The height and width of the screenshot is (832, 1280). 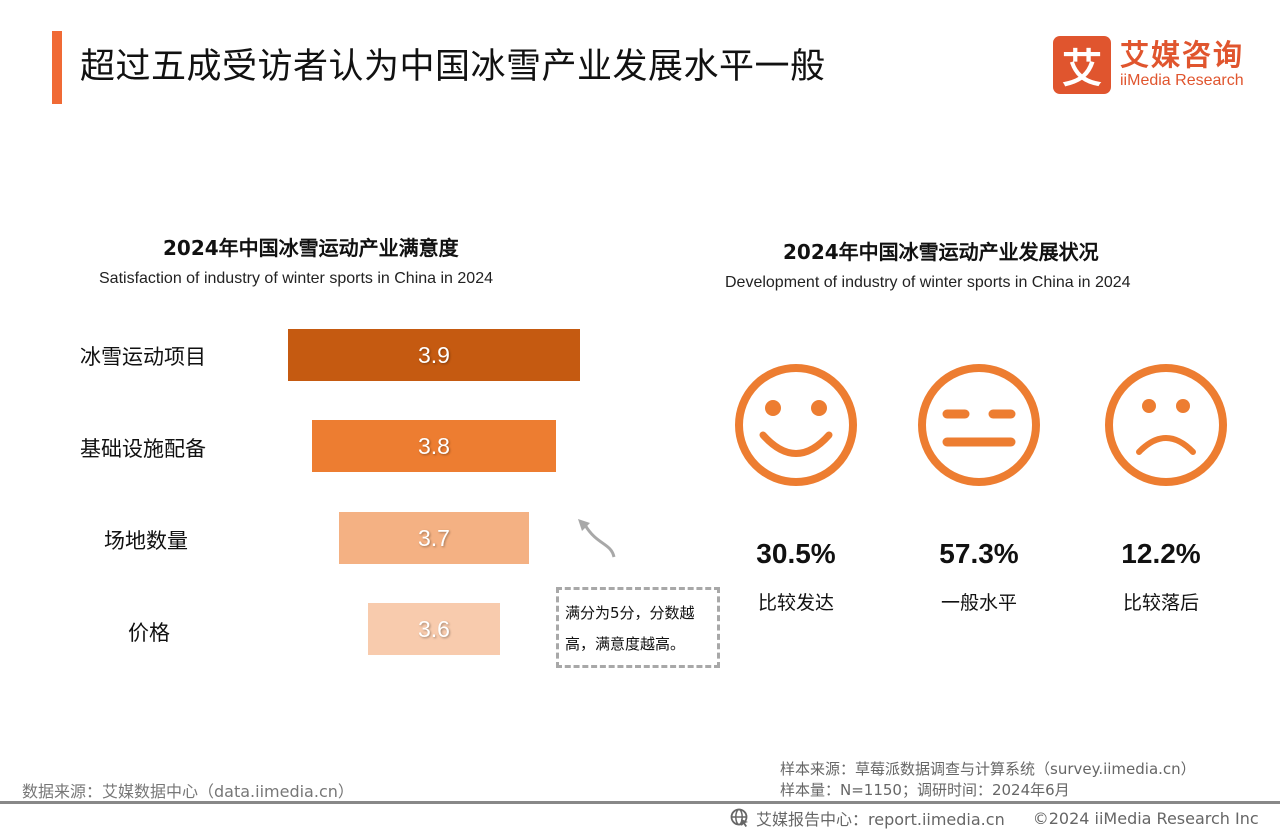 I want to click on note-box: 满分为5分，分数越 高，满意度越高。, so click(x=638, y=627).